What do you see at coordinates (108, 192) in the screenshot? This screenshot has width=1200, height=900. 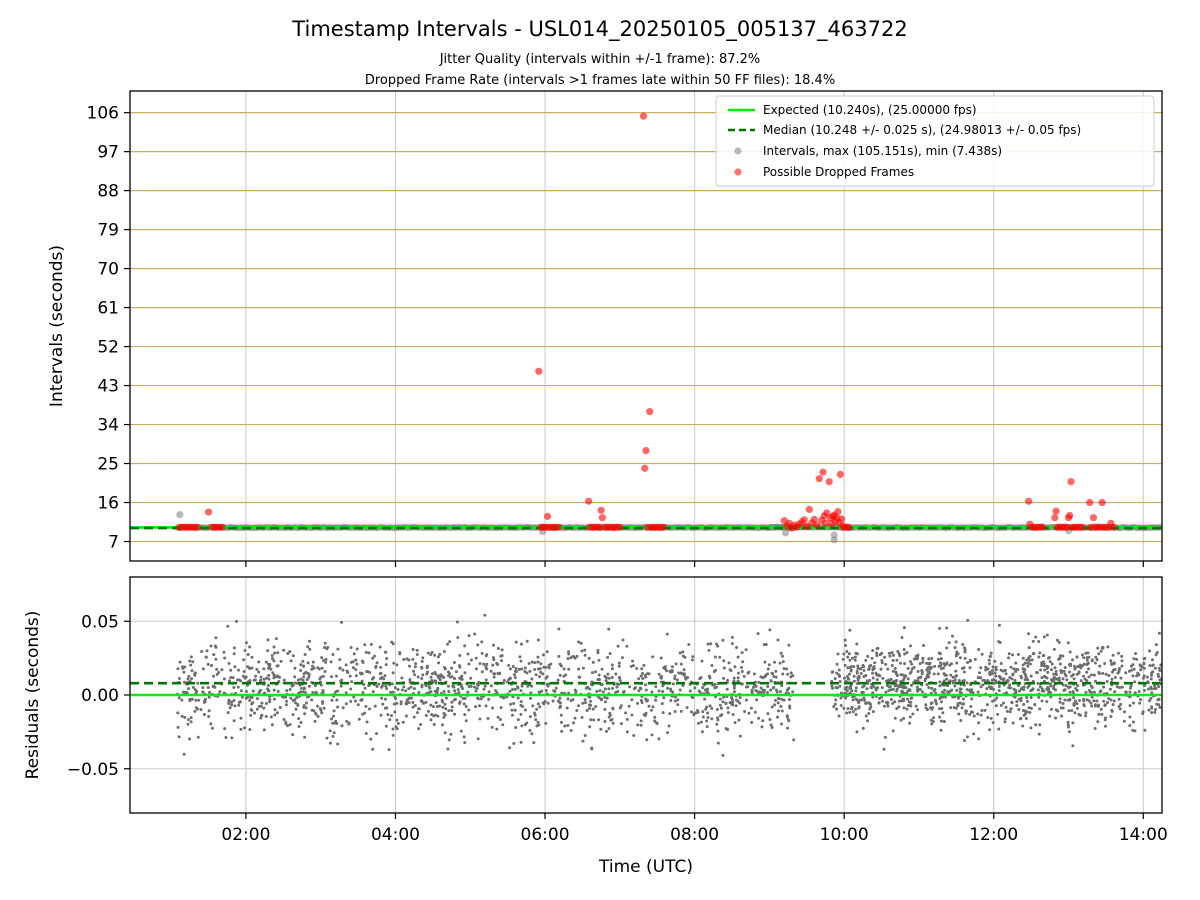 I see `intervals-y-tick-label: 88` at bounding box center [108, 192].